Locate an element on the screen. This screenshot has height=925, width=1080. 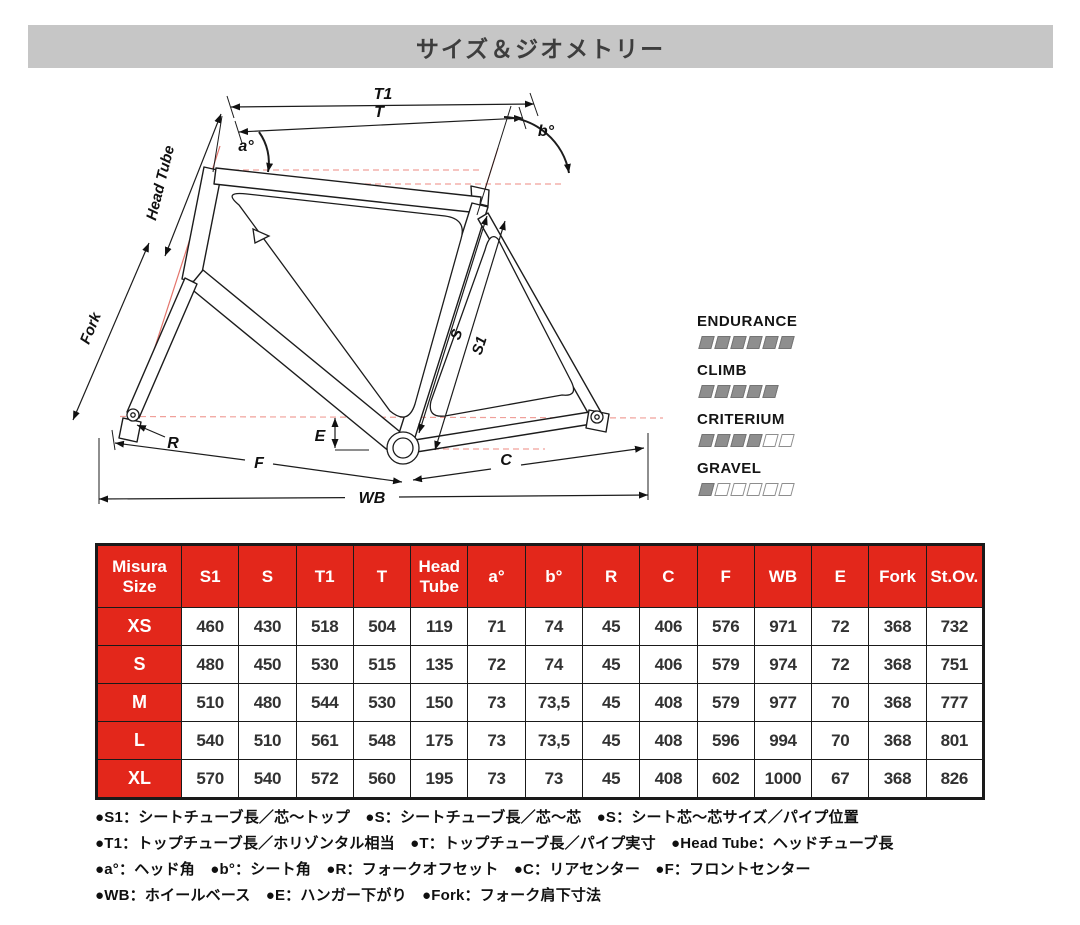
value-cell: 195 is located at coordinates (439, 779).